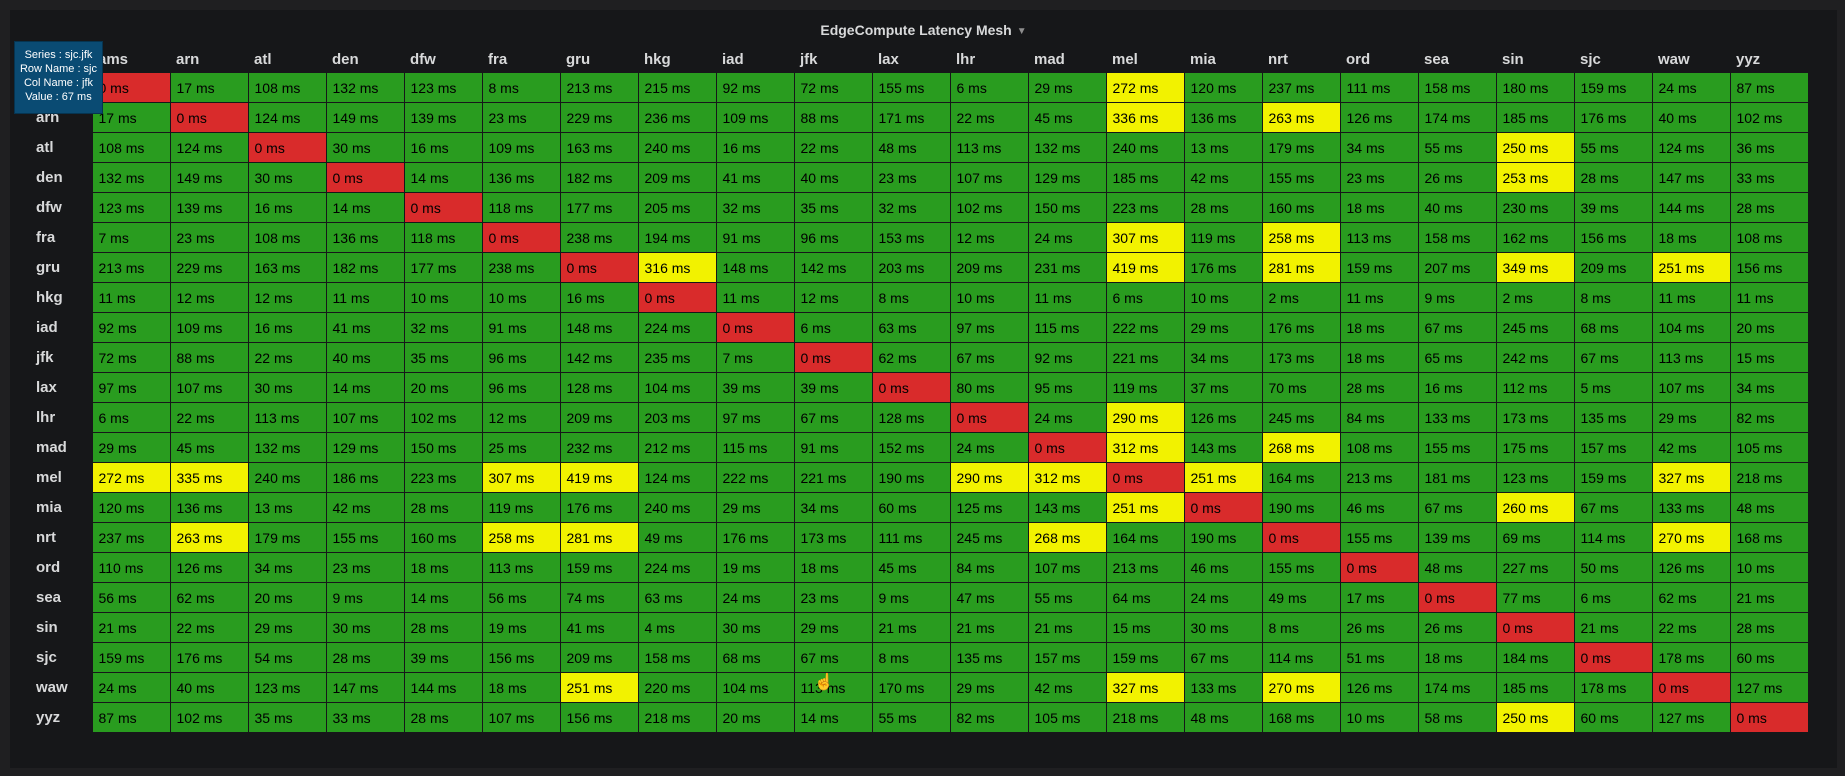 This screenshot has height=776, width=1845. What do you see at coordinates (1535, 177) in the screenshot?
I see `cell-den-sin: 253 ms` at bounding box center [1535, 177].